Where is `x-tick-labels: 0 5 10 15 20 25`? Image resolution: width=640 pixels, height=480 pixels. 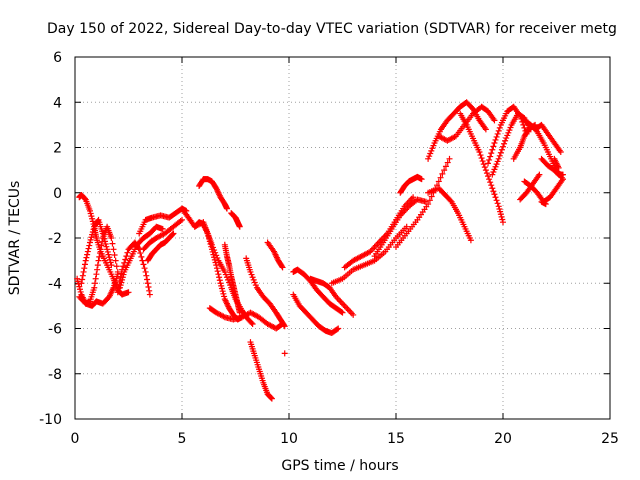
x-tick-labels: 0 5 10 15 20 25 is located at coordinates (345, 439).